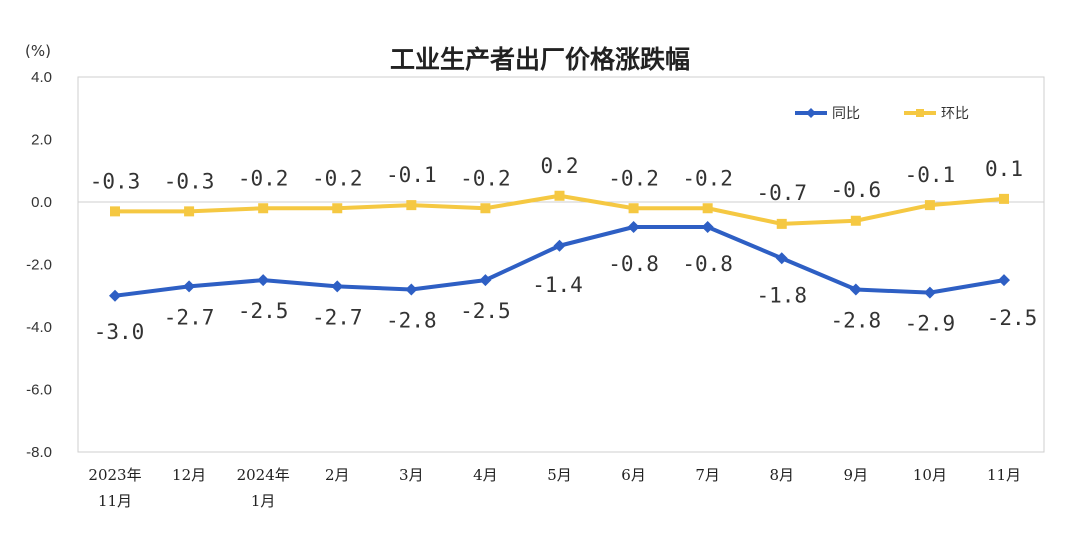 Image resolution: width=1080 pixels, height=535 pixels. Describe the element at coordinates (39, 390) in the screenshot. I see `y-tick-label: -6.0` at that location.